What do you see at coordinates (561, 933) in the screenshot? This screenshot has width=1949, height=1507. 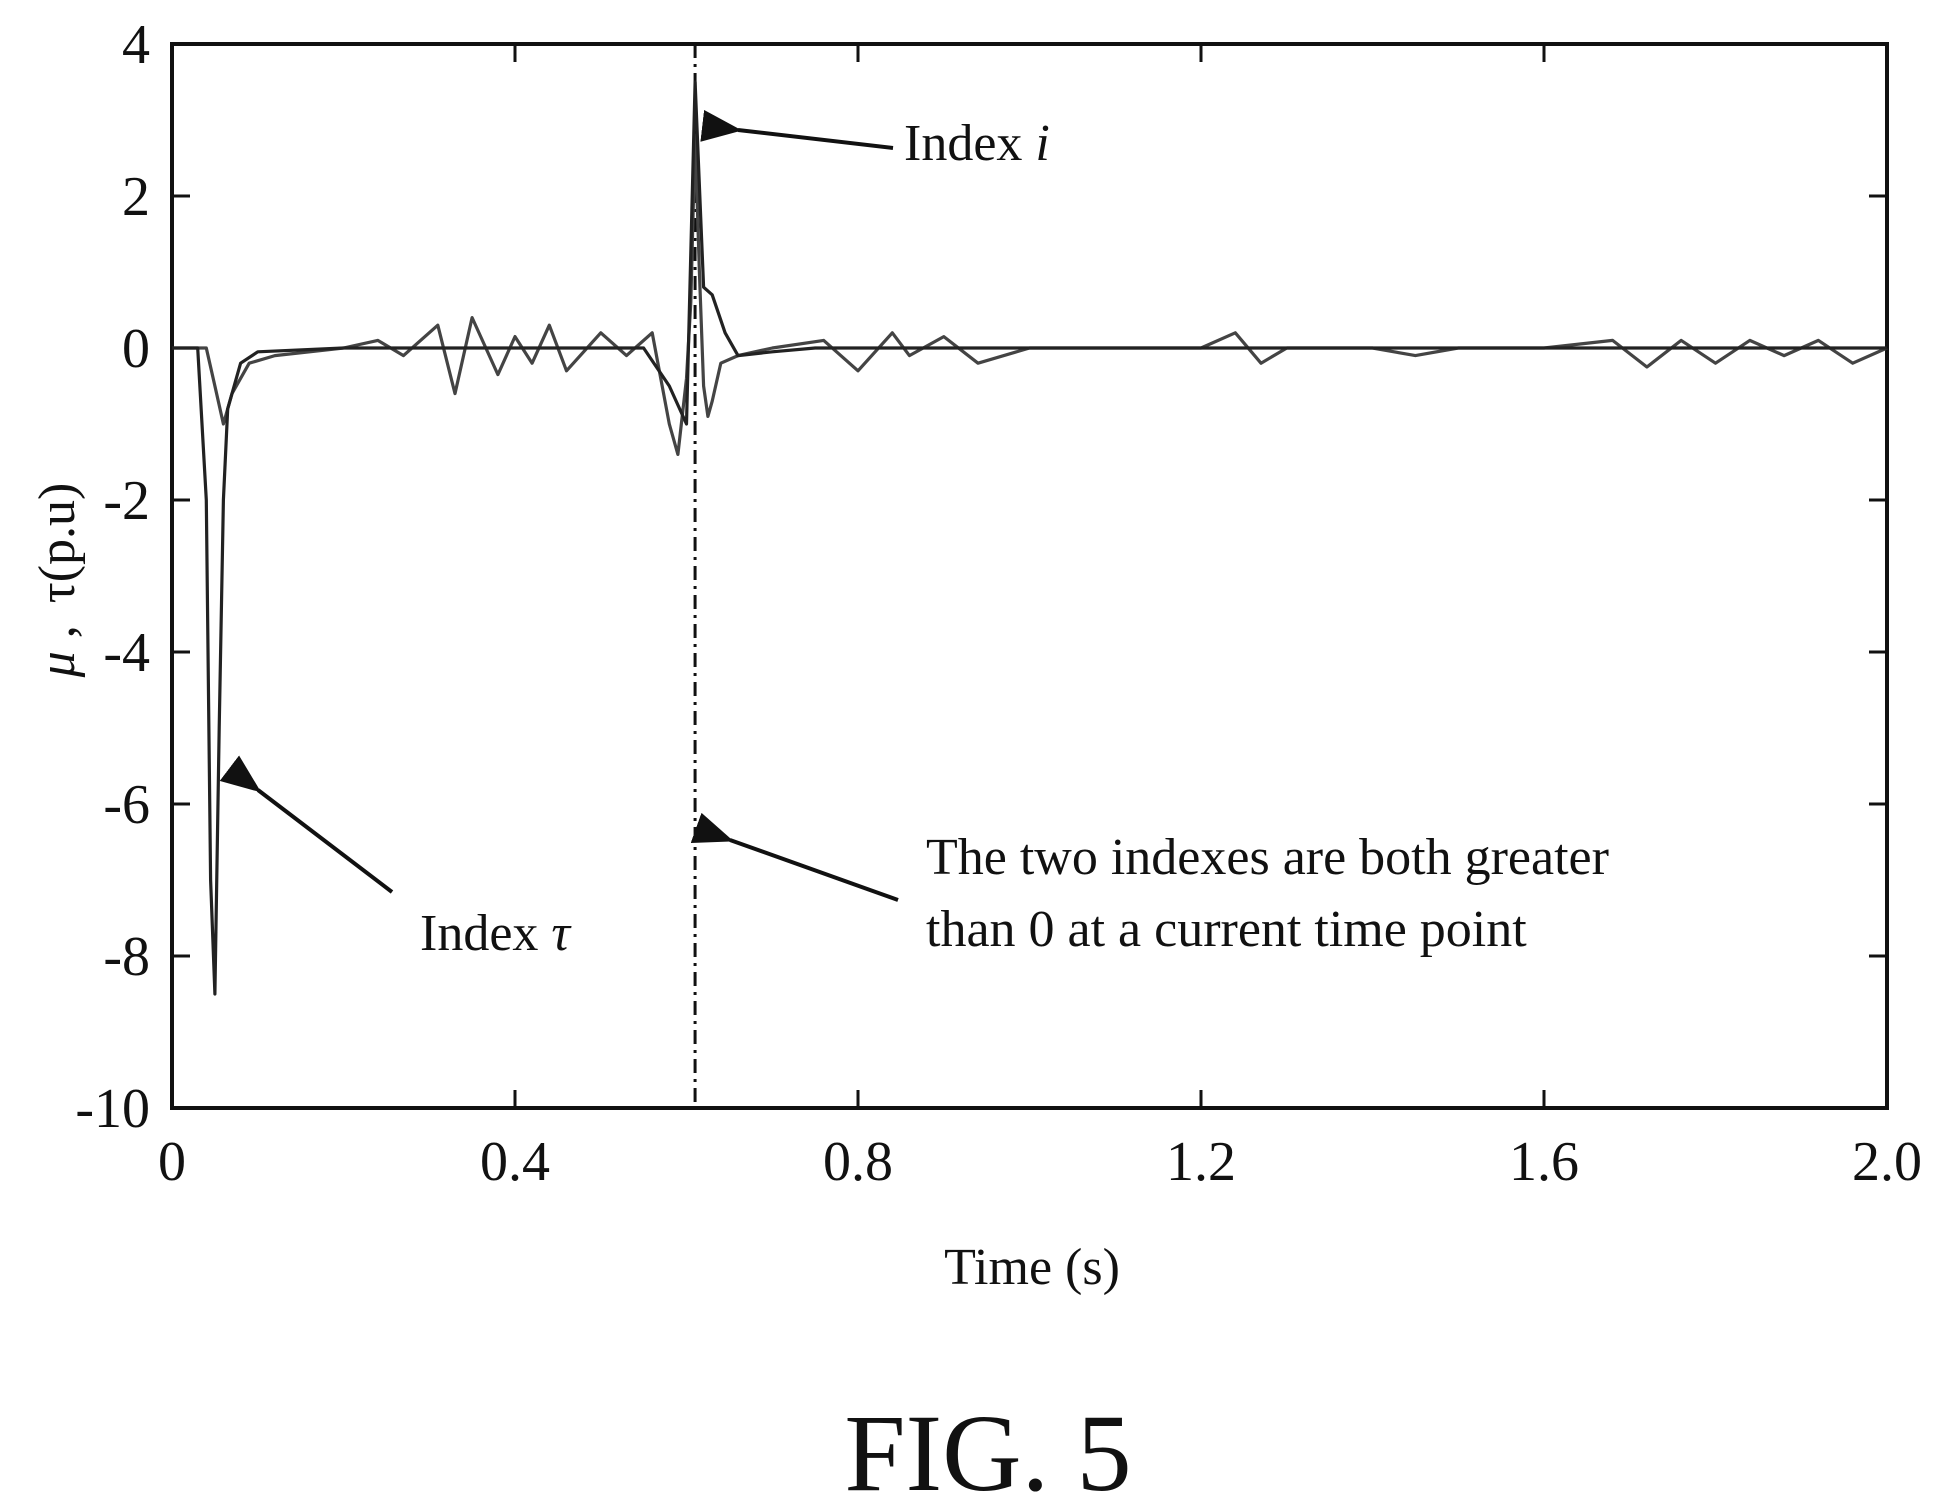 I see `annotation-index-tau-var: τ` at bounding box center [561, 933].